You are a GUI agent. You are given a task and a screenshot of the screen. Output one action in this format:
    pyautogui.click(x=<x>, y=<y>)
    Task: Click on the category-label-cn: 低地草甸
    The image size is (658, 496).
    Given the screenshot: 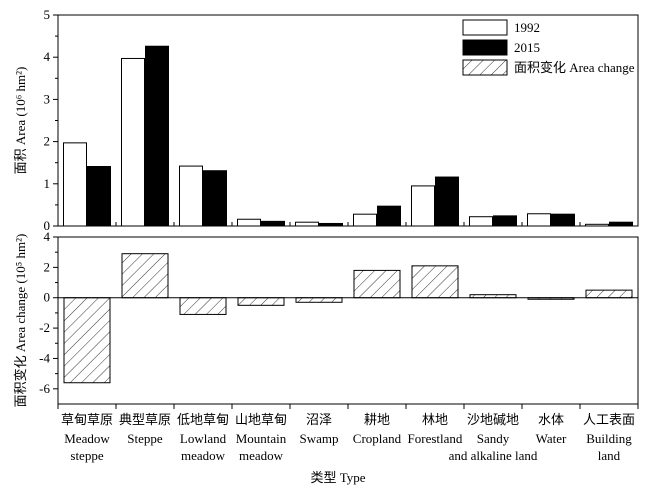 What is the action you would take?
    pyautogui.click(x=203, y=419)
    